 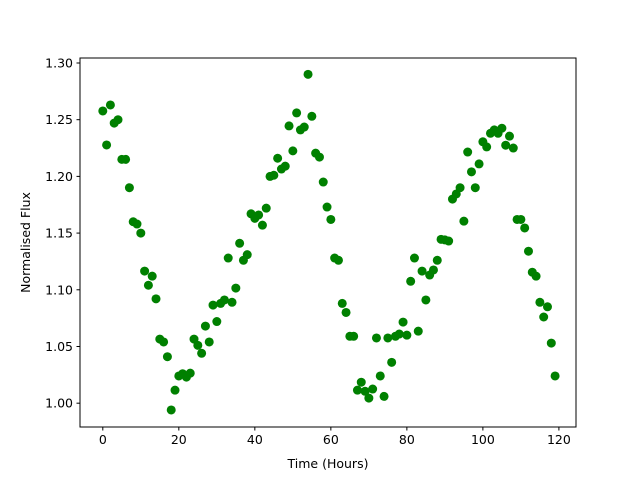 What do you see at coordinates (103, 439) in the screenshot?
I see `x-tick-label: 0` at bounding box center [103, 439].